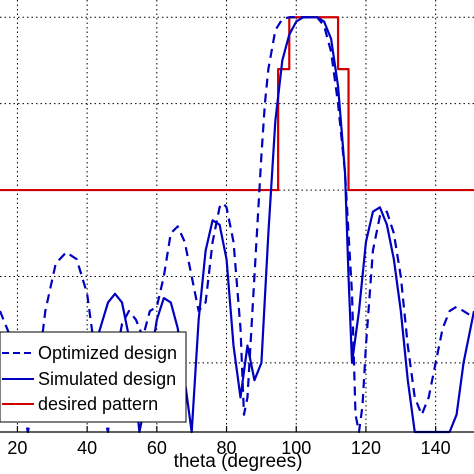 This screenshot has width=474, height=474. Describe the element at coordinates (296, 448) in the screenshot. I see `x-tick-label: 100` at that location.